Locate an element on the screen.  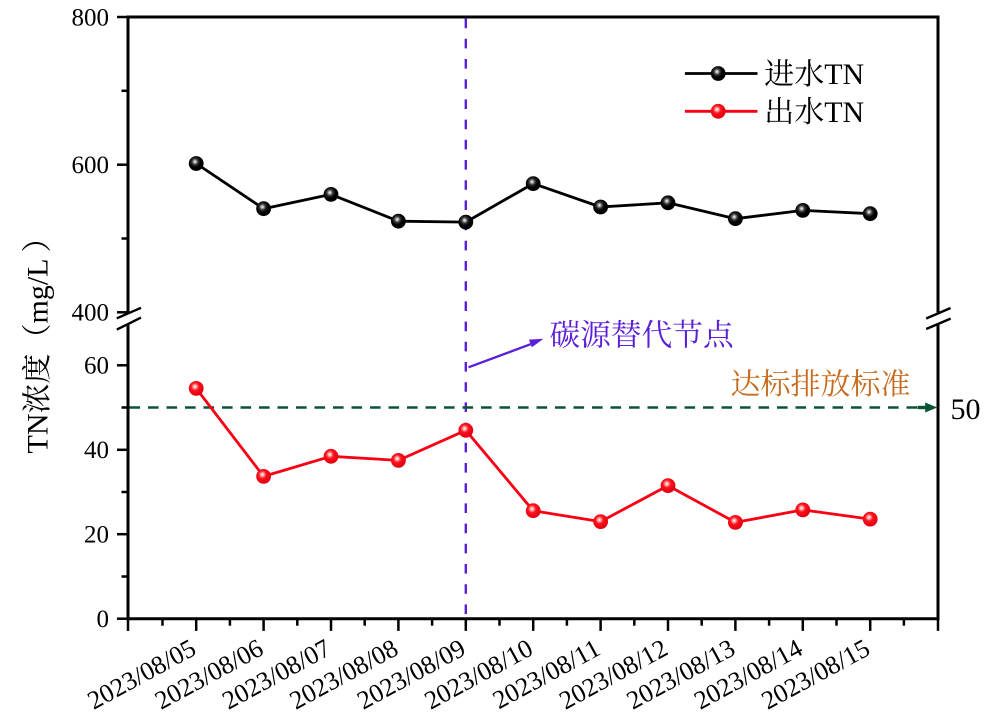
svg-text: 50 is located at coordinates (966, 409).